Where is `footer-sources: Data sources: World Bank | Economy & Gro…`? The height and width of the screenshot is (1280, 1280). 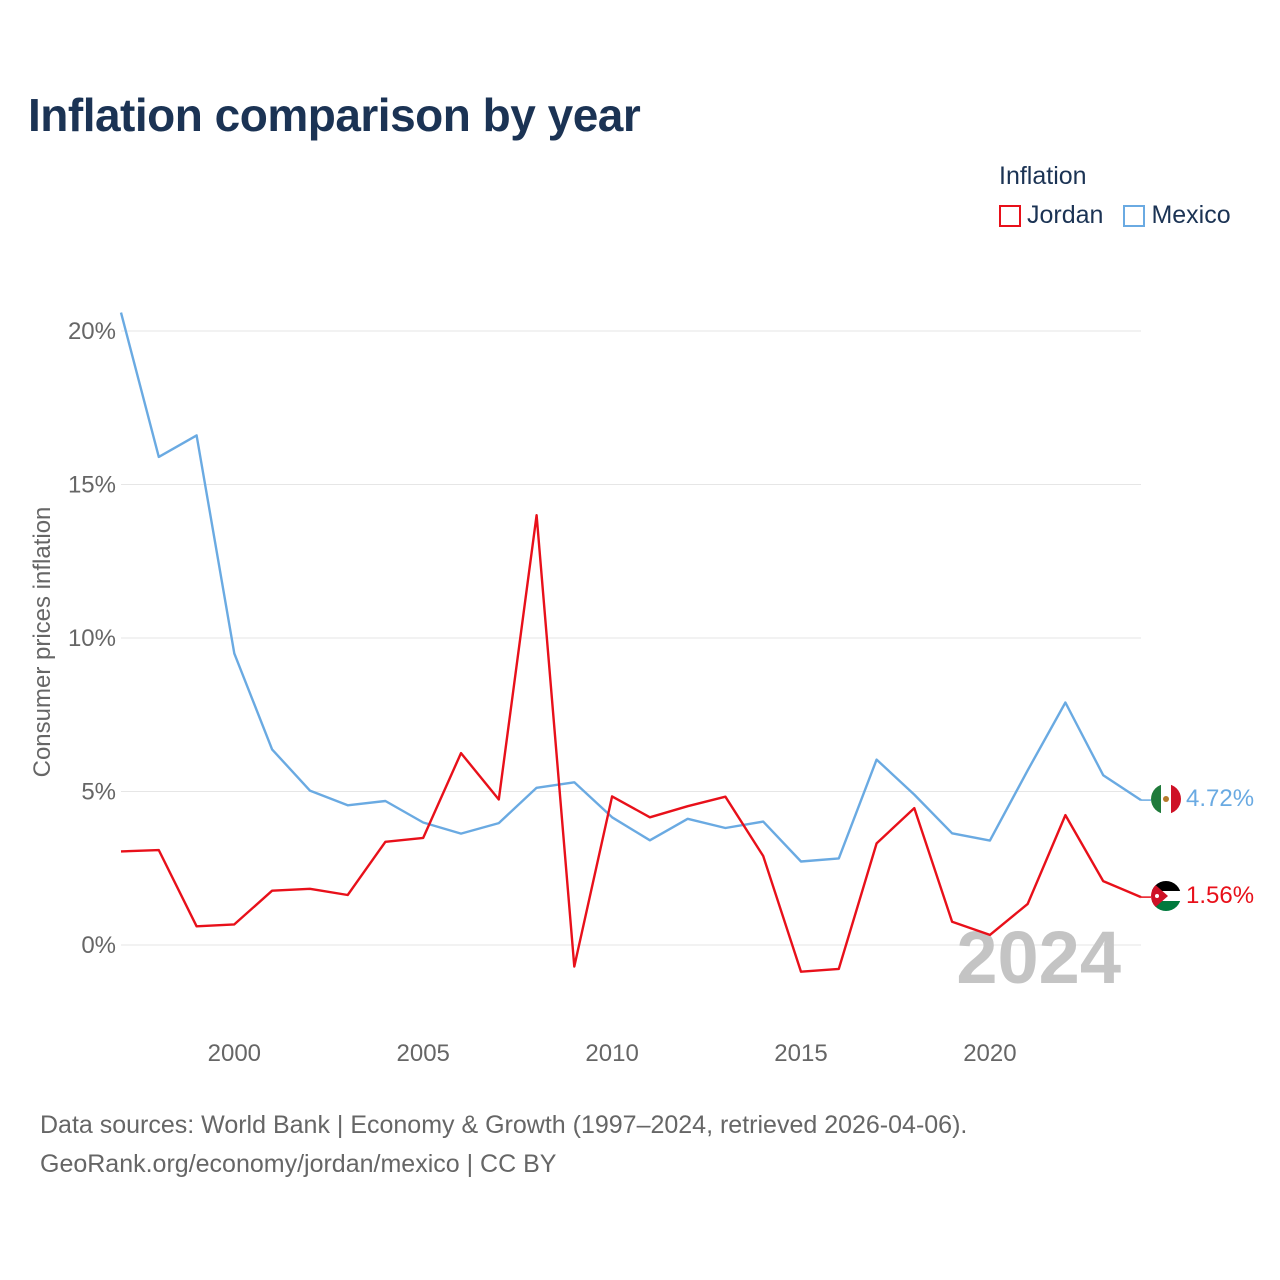
footer-sources: Data sources: World Bank | Economy & Gro… is located at coordinates (503, 1145).